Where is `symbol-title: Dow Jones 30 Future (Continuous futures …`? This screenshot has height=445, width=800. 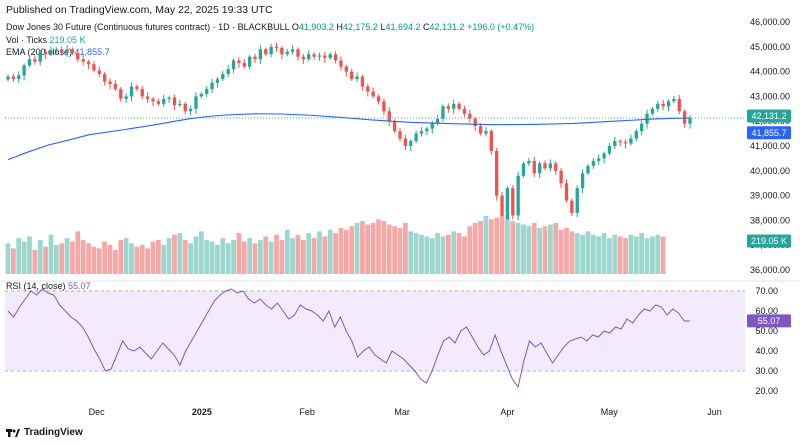
symbol-title: Dow Jones 30 Future (Continuous futures … is located at coordinates (148, 27).